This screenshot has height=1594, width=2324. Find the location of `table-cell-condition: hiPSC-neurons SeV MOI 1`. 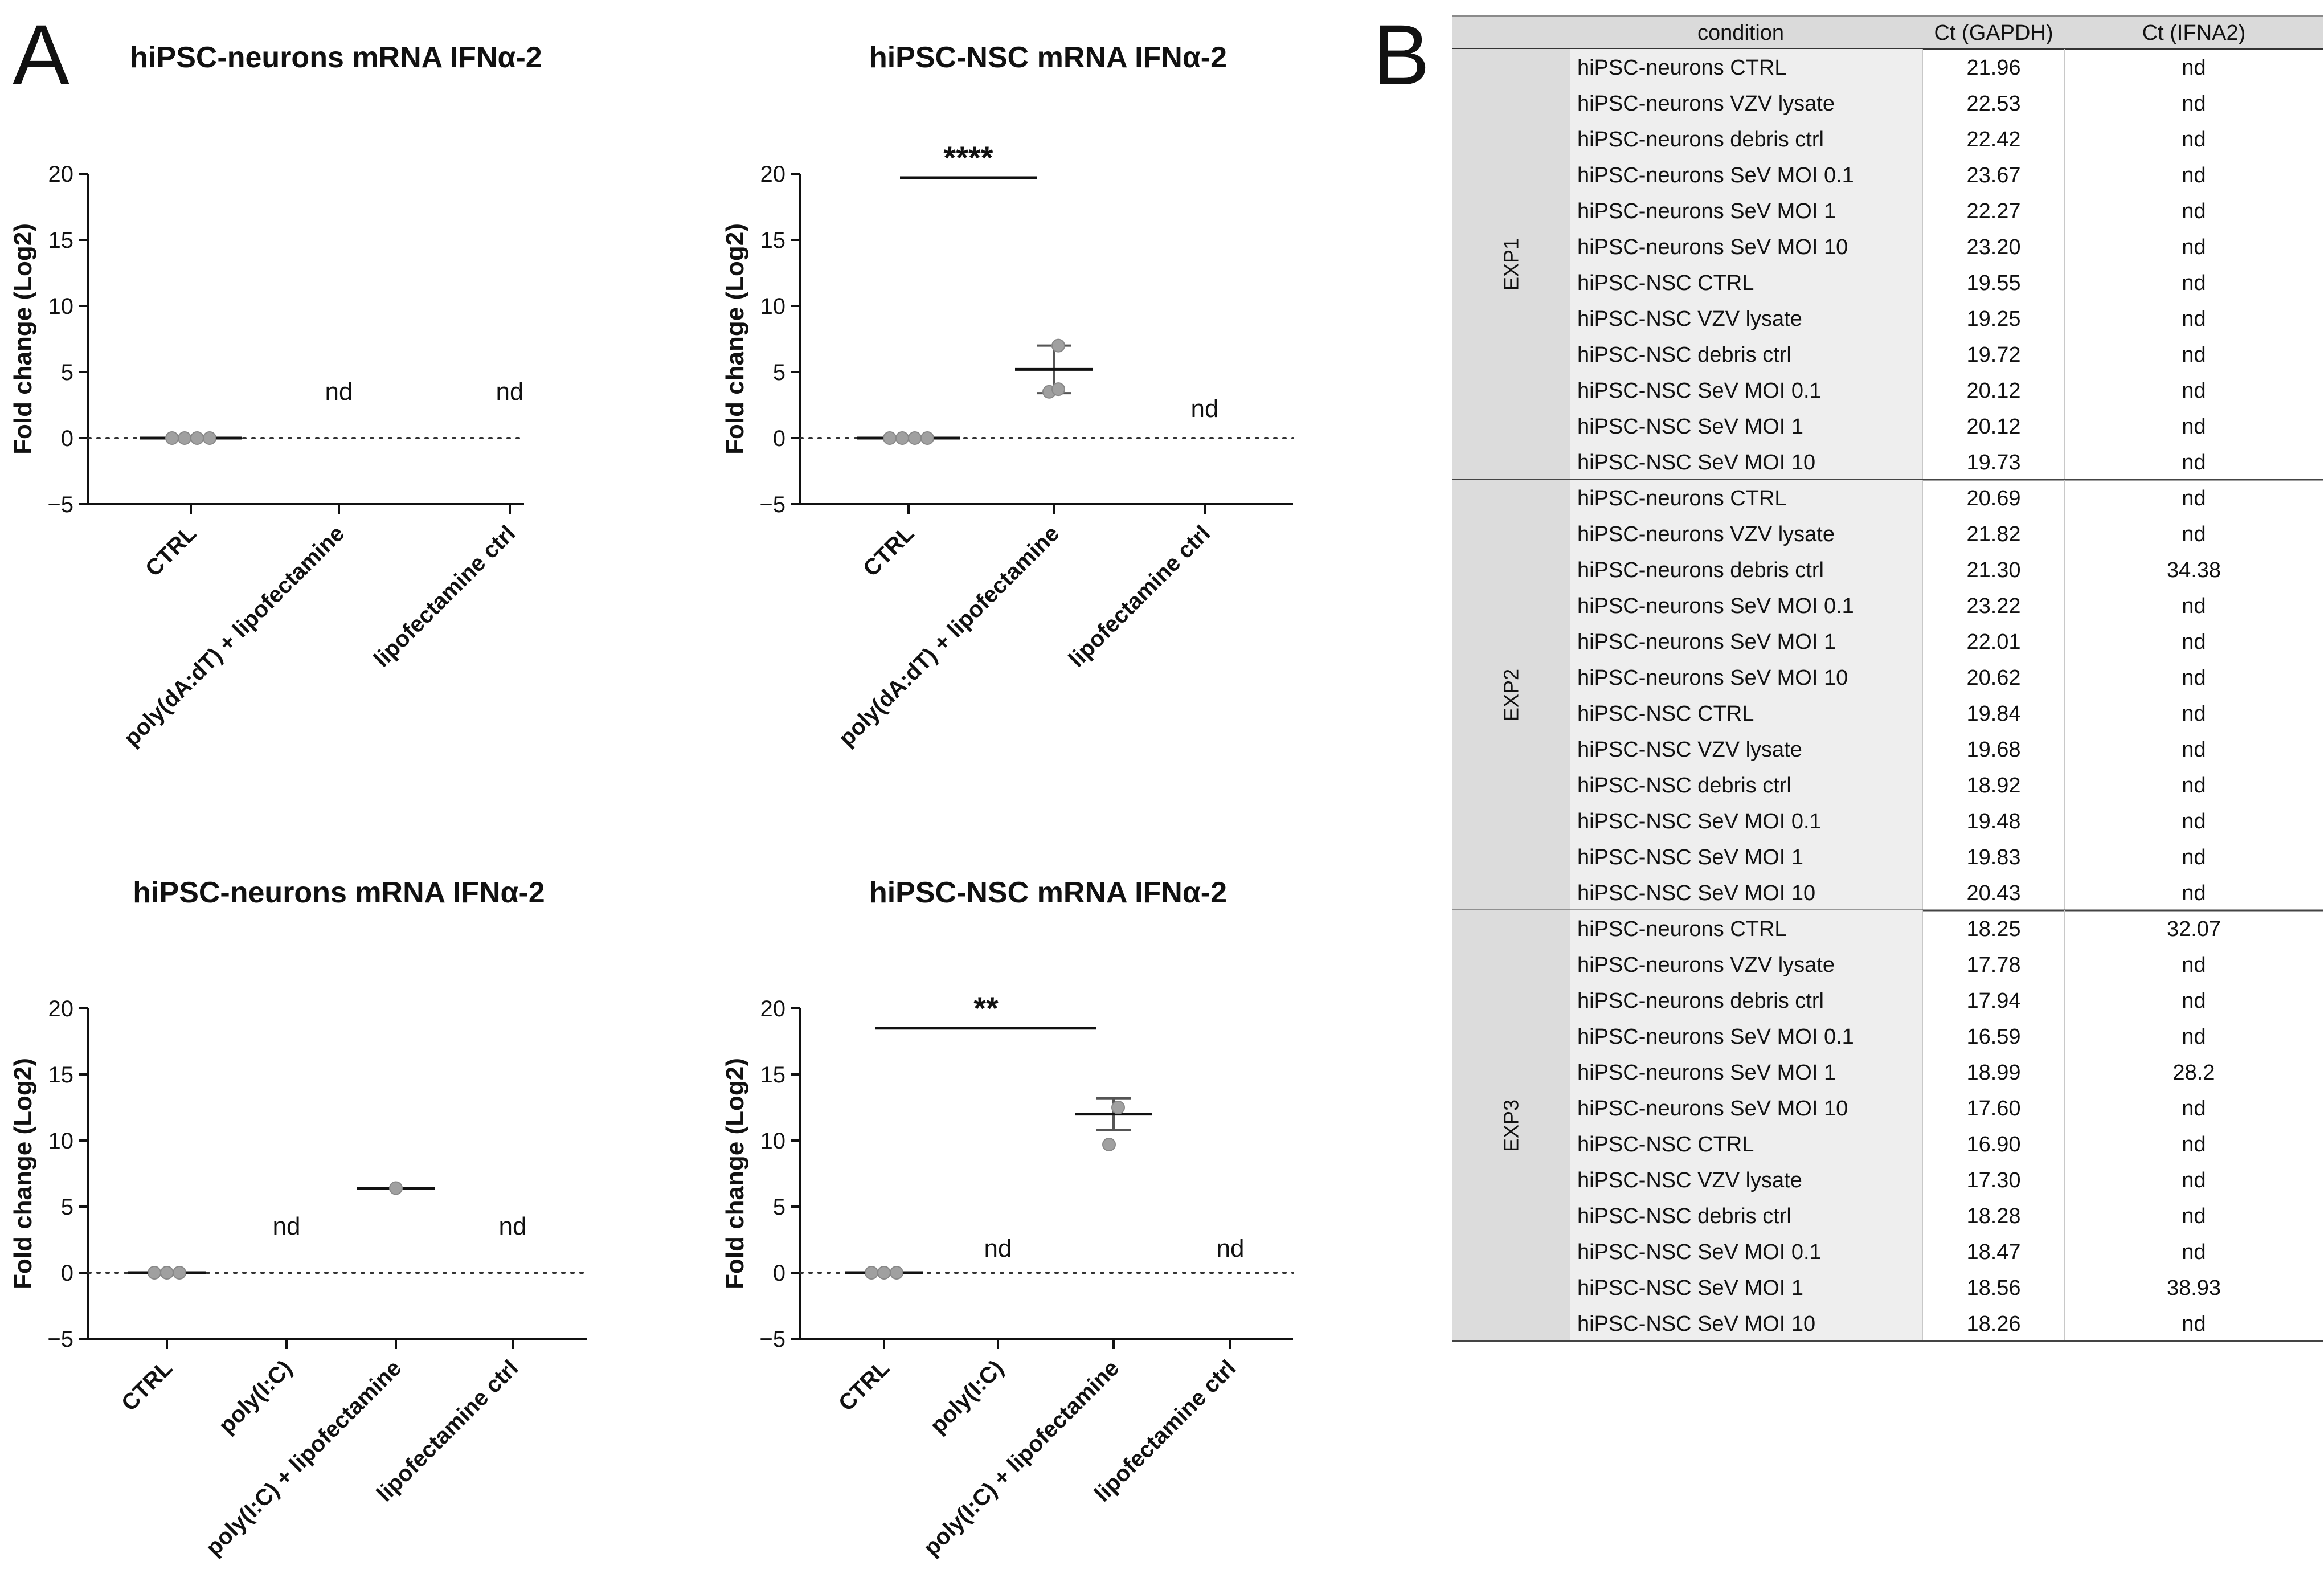

table-cell-condition: hiPSC-neurons SeV MOI 1 is located at coordinates (1706, 1073).